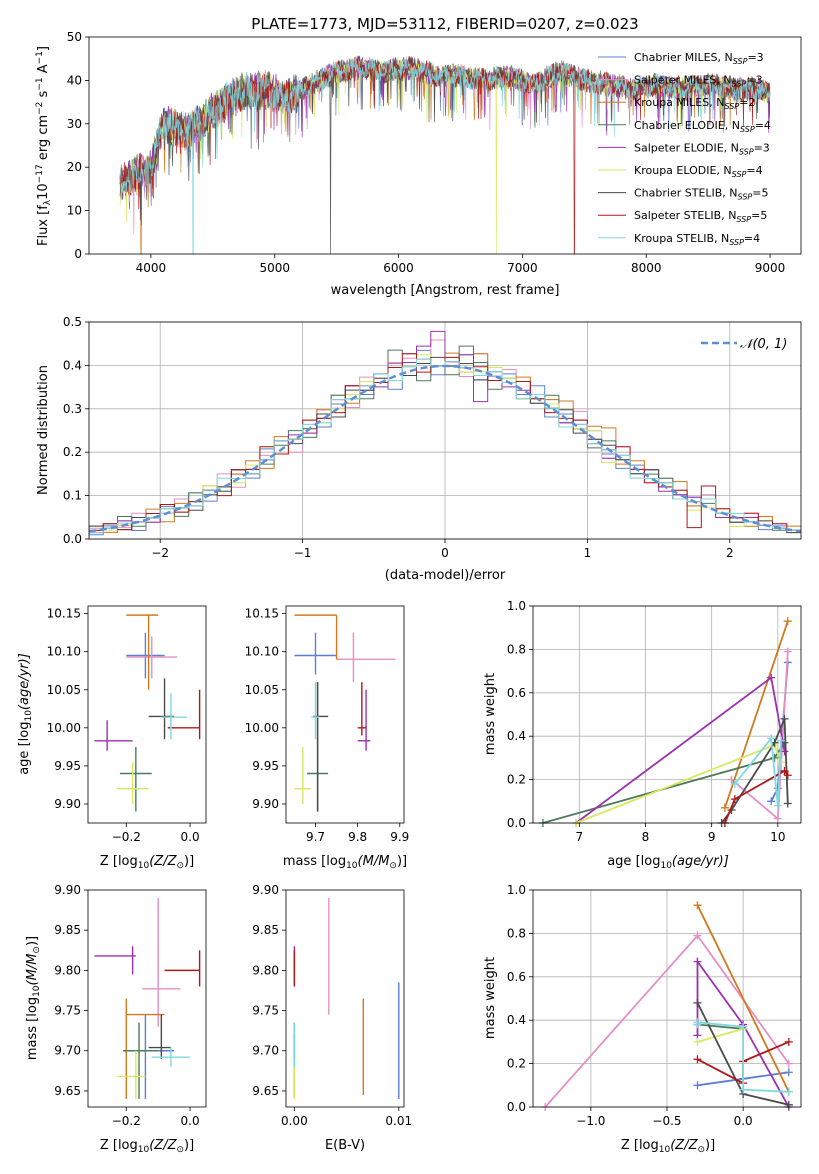 Image resolution: width=819 pixels, height=1174 pixels. What do you see at coordinates (64, 690) in the screenshot?
I see `z-age-ytick-label: 10.05` at bounding box center [64, 690].